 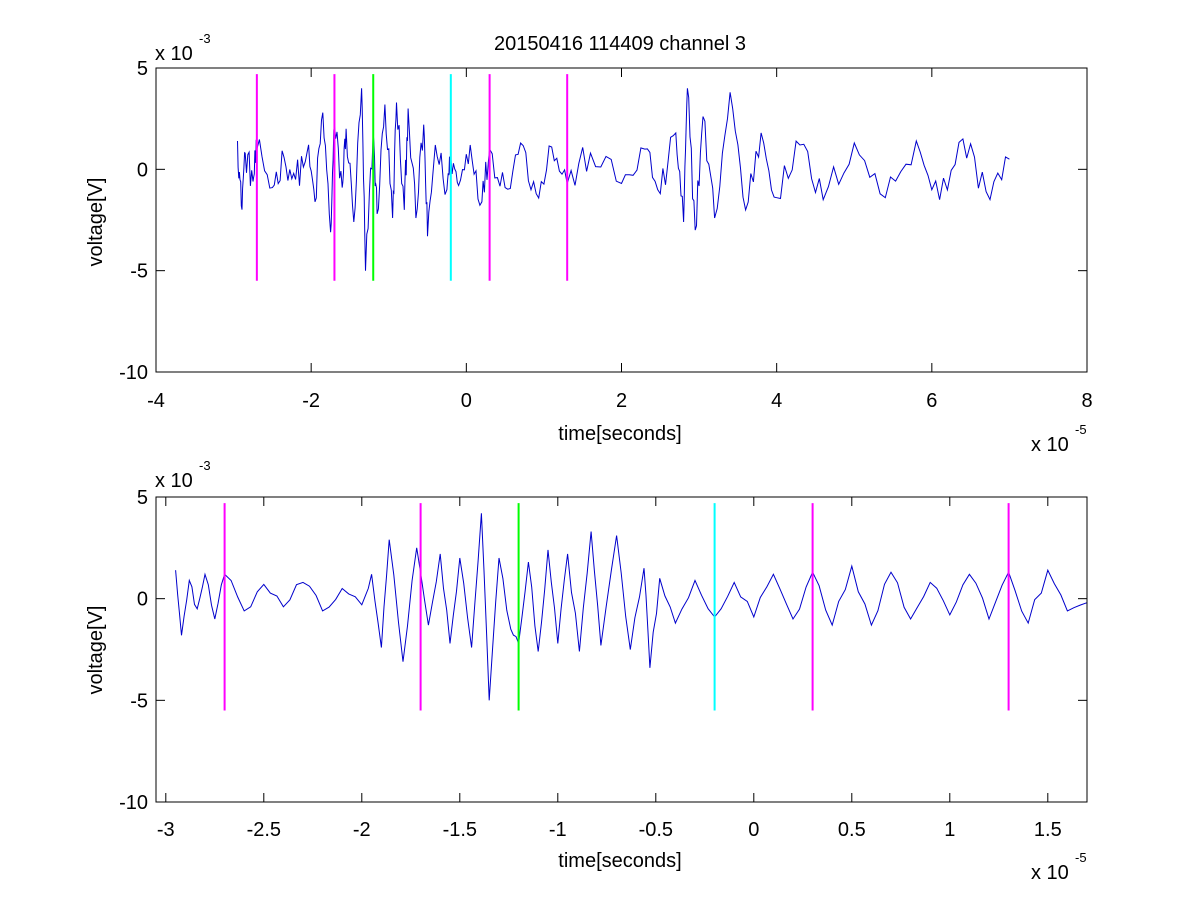 What do you see at coordinates (949, 830) in the screenshot?
I see `bottom-x-tick-label: 1` at bounding box center [949, 830].